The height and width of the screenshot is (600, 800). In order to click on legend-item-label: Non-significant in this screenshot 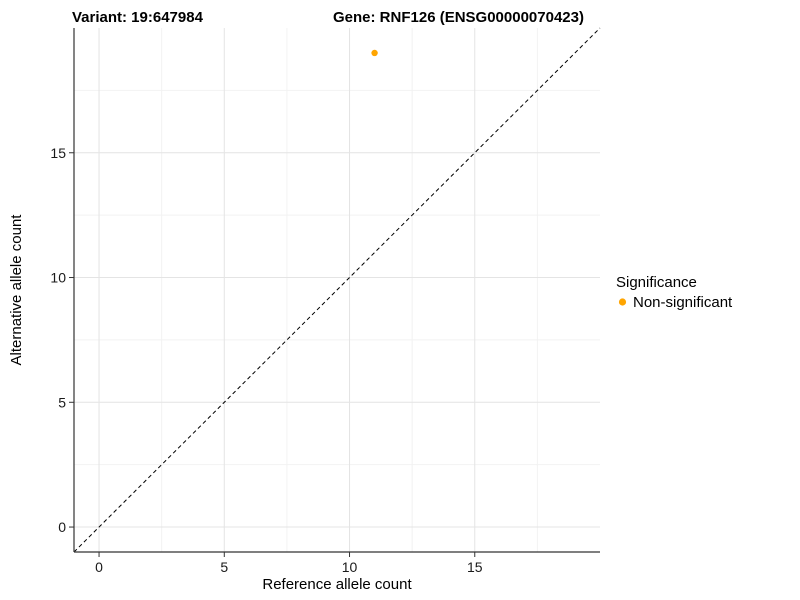, I will do `click(683, 302)`.